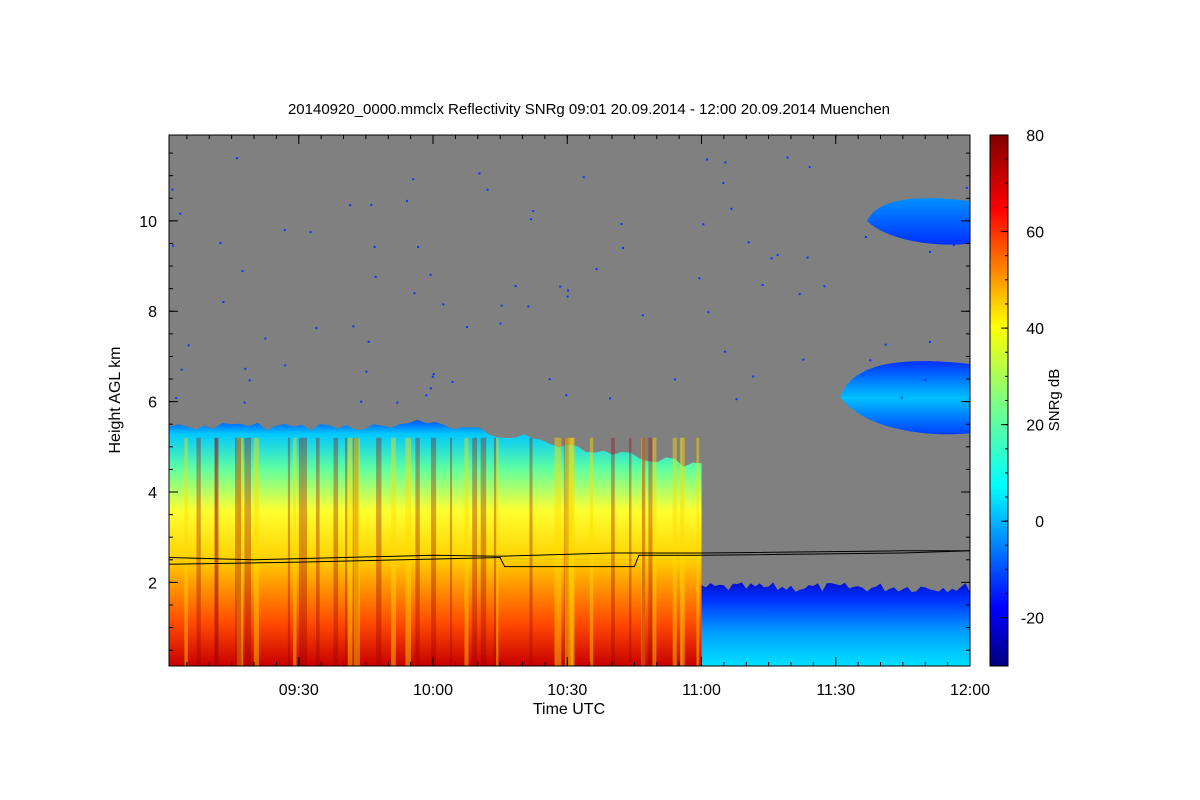 The image size is (1200, 800). Describe the element at coordinates (1035, 233) in the screenshot. I see `colorbar-tick-label: 60` at that location.